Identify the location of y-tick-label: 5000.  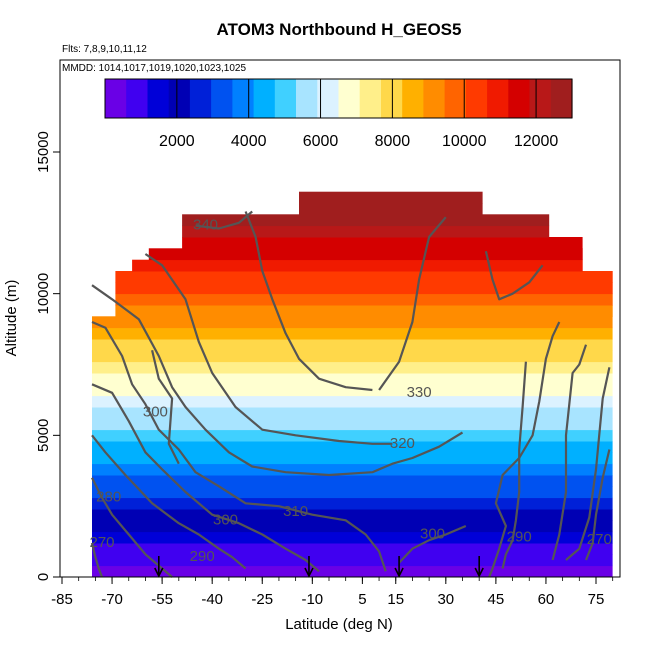
(43, 435).